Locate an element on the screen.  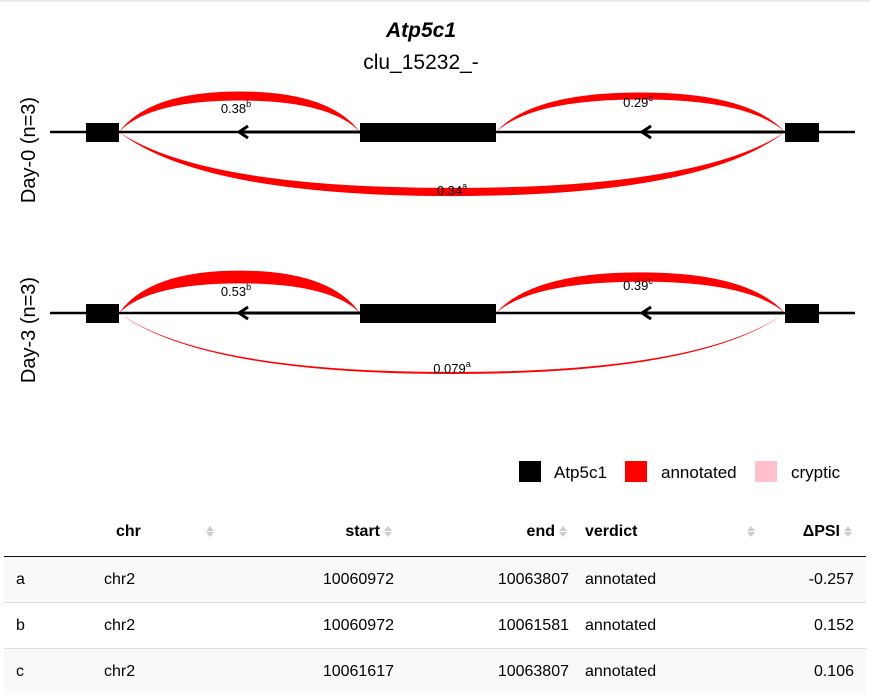
table-row: b chr2 10060972 10061581 annotated 0.152 is located at coordinates (435, 625).